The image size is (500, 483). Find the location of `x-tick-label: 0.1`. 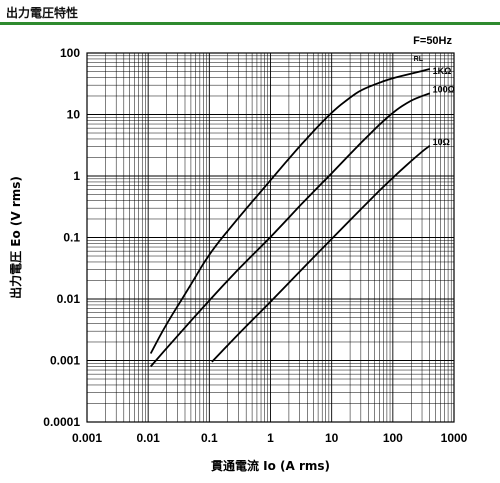

x-tick-label: 0.1 is located at coordinates (209, 438).